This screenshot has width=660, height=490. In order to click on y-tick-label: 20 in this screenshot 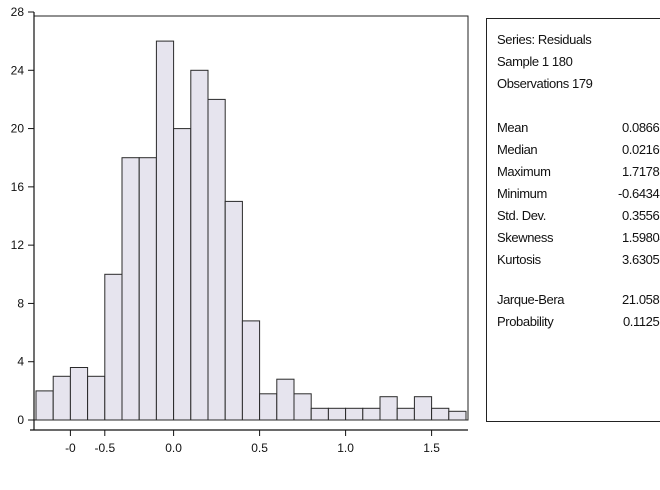, I will do `click(18, 129)`.